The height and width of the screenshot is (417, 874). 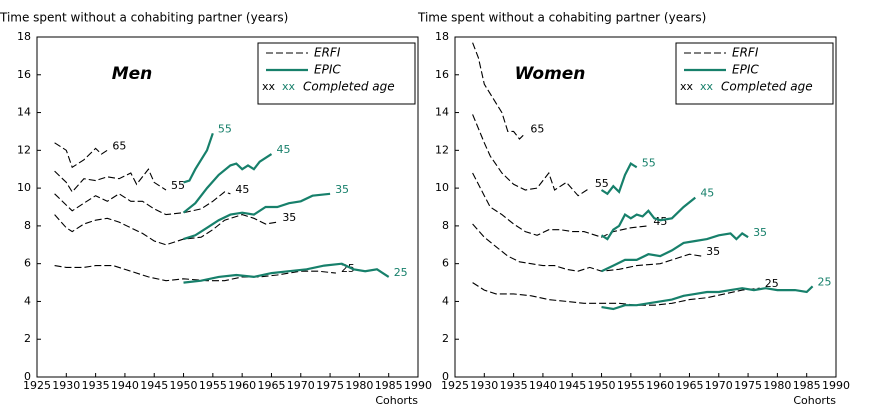 What do you see at coordinates (359, 385) in the screenshot?
I see `x-tick-label: 1980` at bounding box center [359, 385].